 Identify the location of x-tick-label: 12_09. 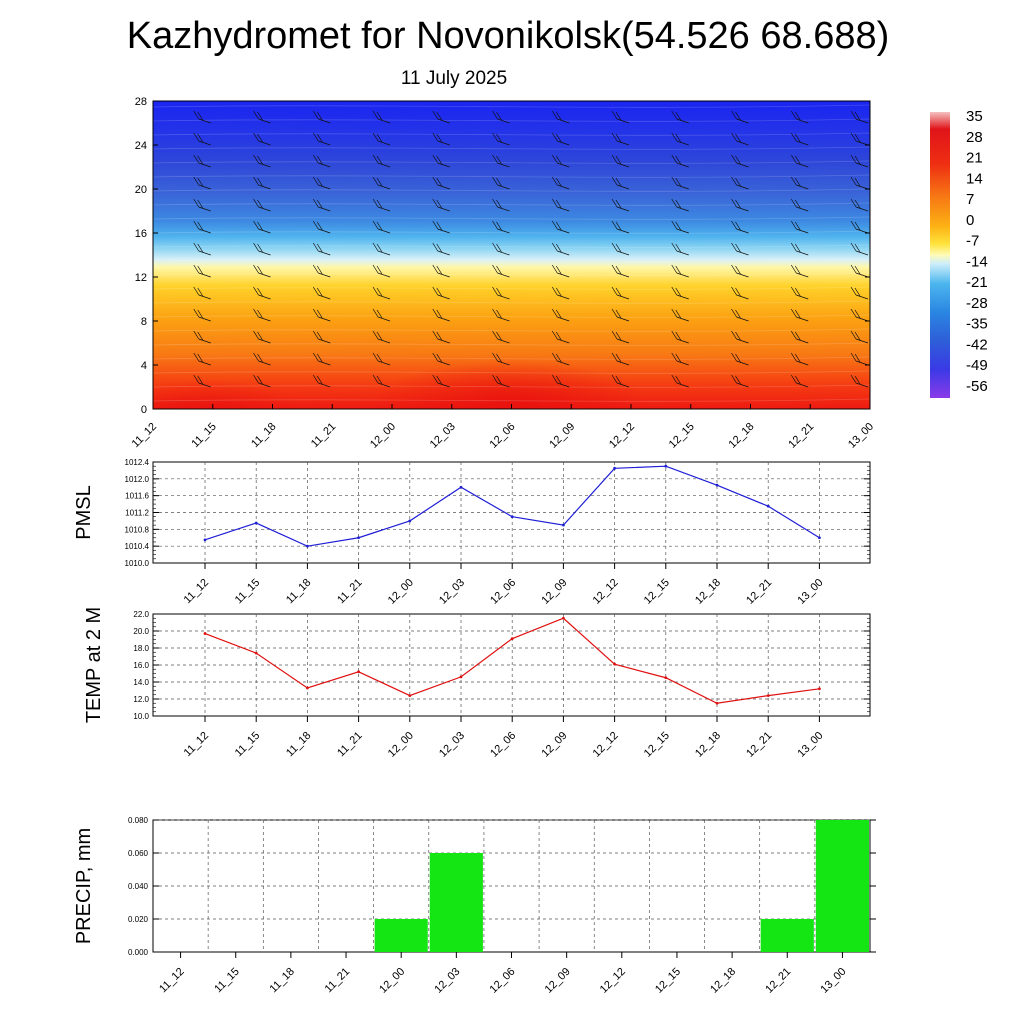
(558, 981).